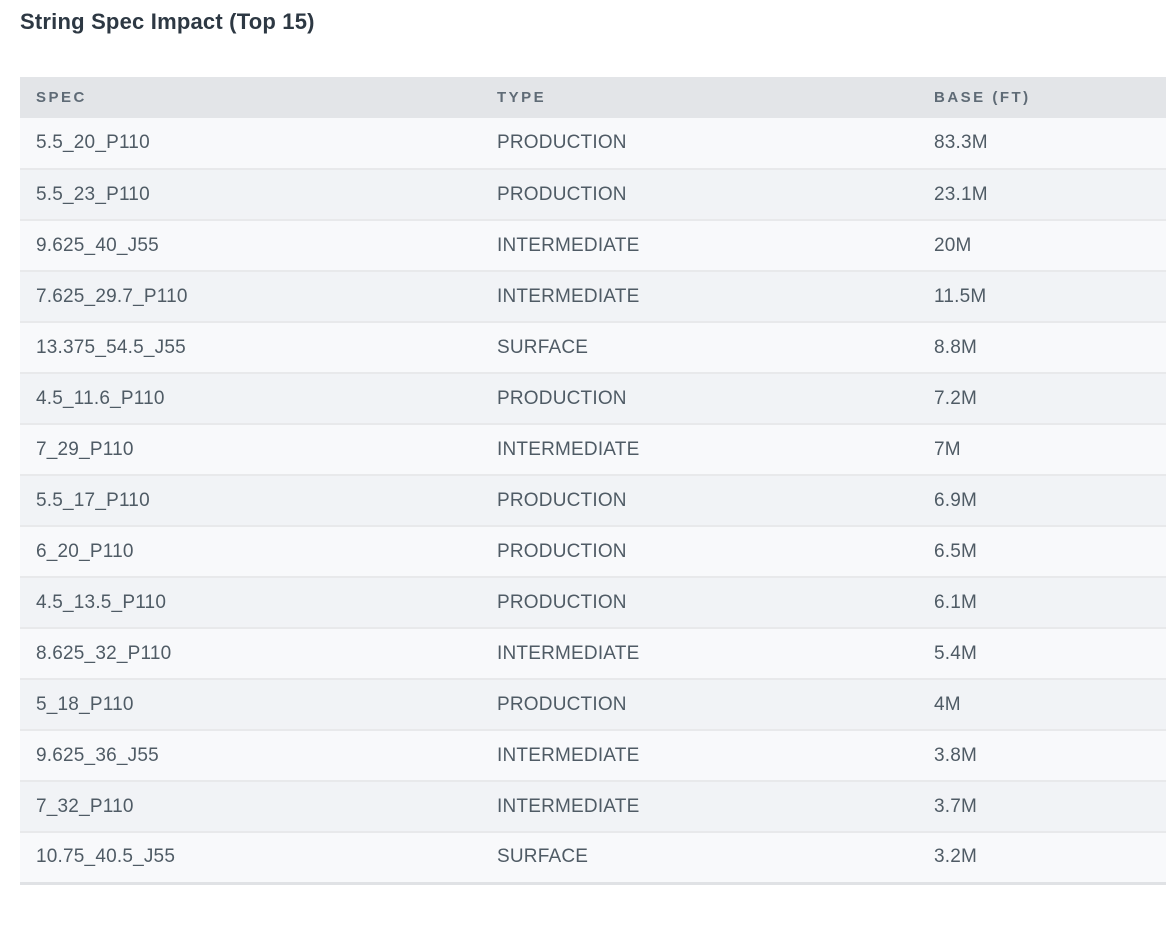 The width and height of the screenshot is (1166, 940). I want to click on cell-spec: 5.5_23_P110, so click(93, 194).